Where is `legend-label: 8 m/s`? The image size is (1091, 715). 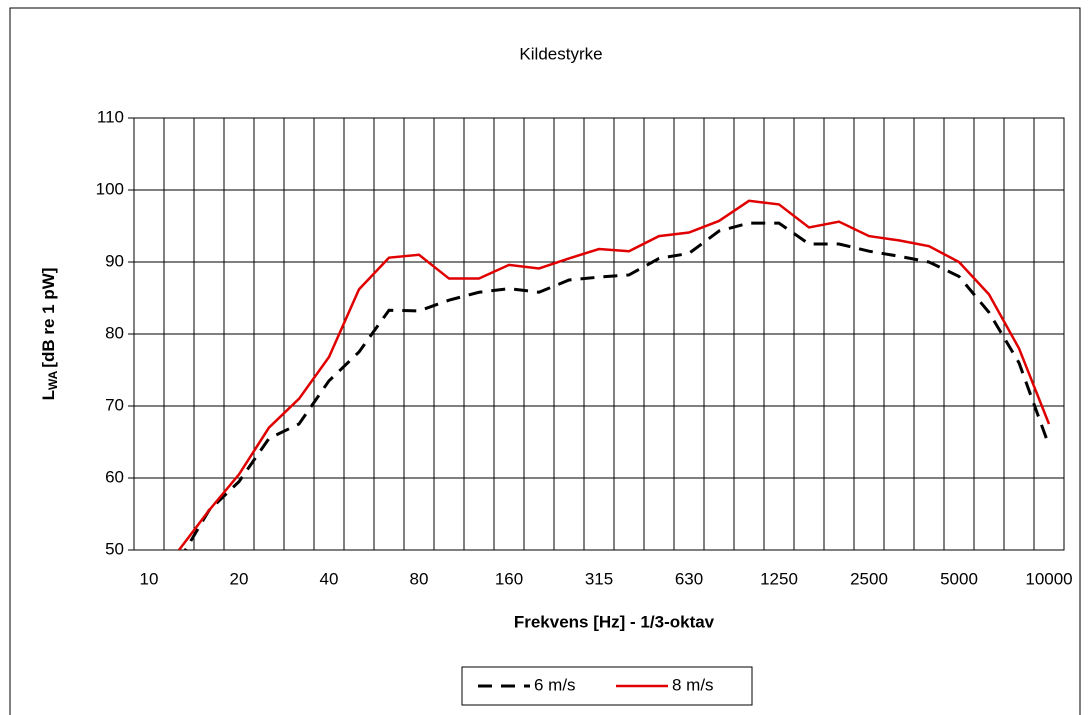 legend-label: 8 m/s is located at coordinates (693, 684).